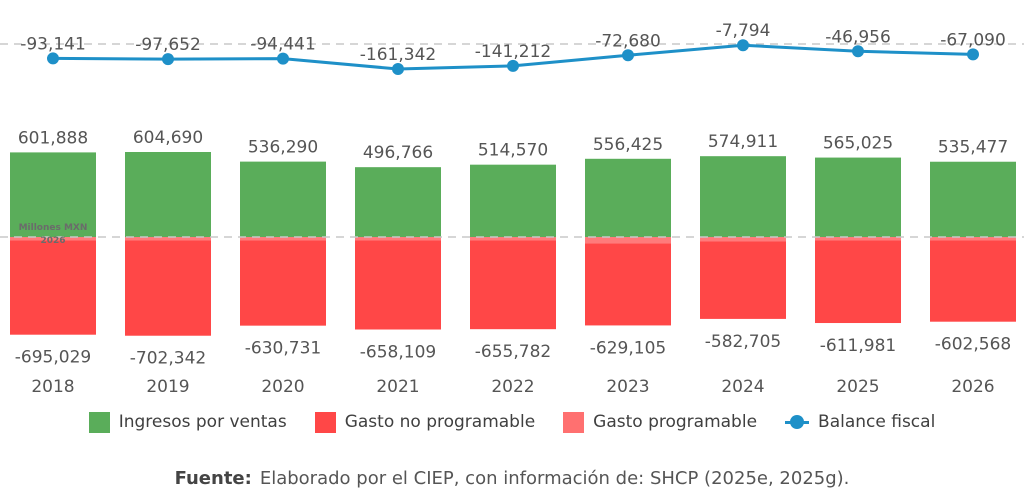  What do you see at coordinates (283, 58) in the screenshot?
I see `balance-point-2020` at bounding box center [283, 58].